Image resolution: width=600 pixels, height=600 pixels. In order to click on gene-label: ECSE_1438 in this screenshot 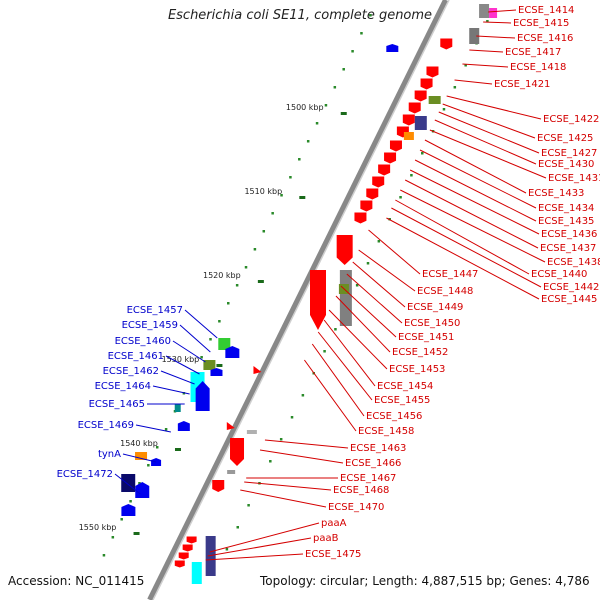, I will do `click(573, 262)`.